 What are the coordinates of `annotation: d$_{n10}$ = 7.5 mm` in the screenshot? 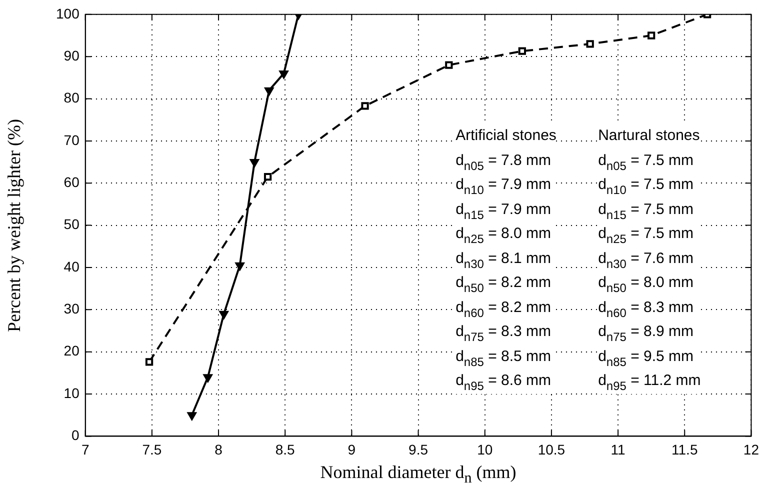 It's located at (646, 187).